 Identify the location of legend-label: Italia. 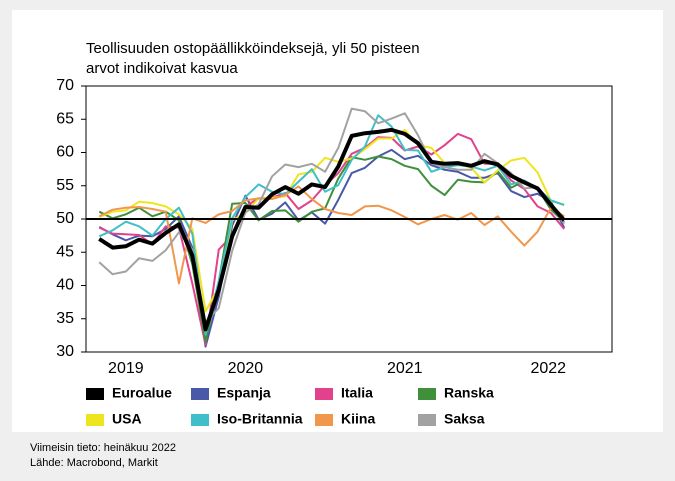
(357, 393).